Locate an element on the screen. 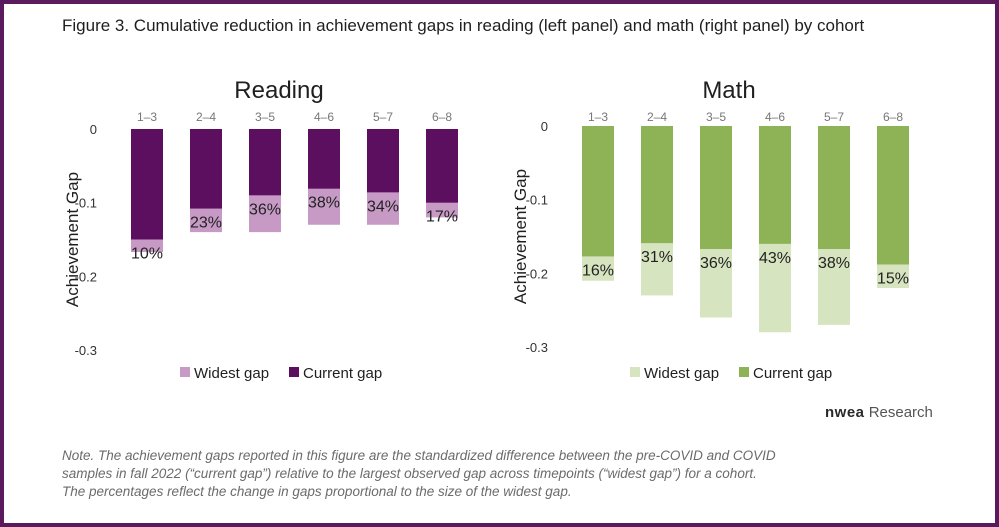 The width and height of the screenshot is (999, 527). brand-suffix: Research is located at coordinates (900, 412).